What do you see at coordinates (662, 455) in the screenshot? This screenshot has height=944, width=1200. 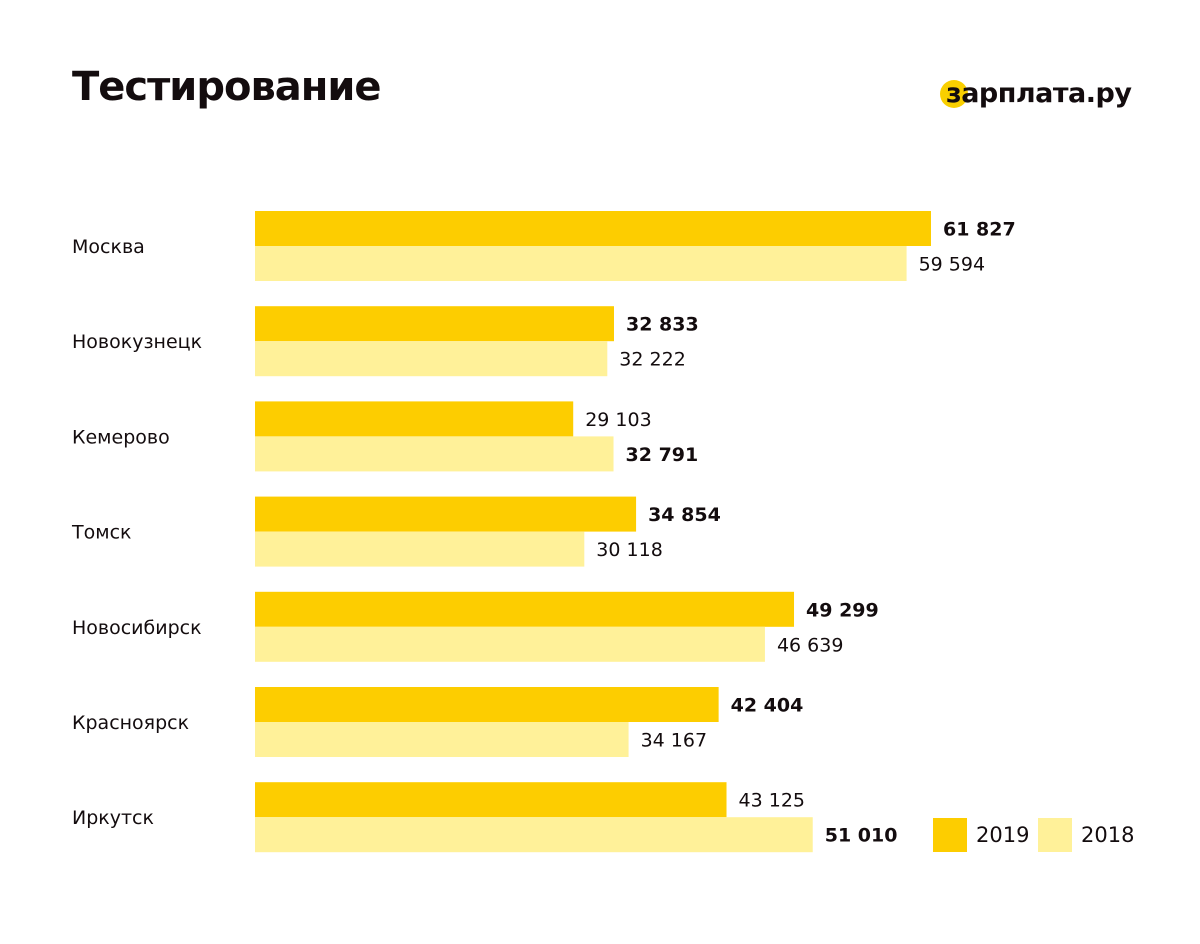 I see `data-label-2018: 32 791` at bounding box center [662, 455].